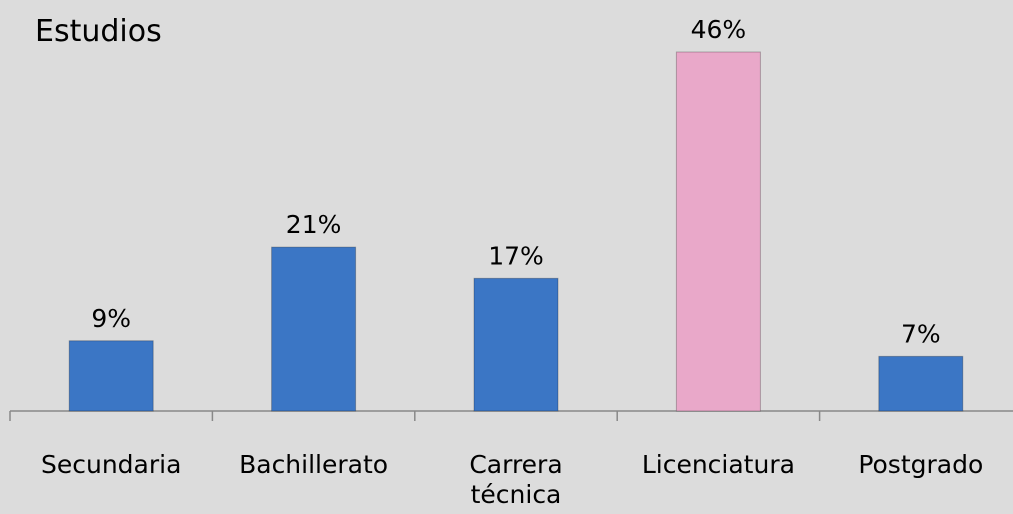  Describe the element at coordinates (98, 31) in the screenshot. I see `chart-title: Estudios` at that location.